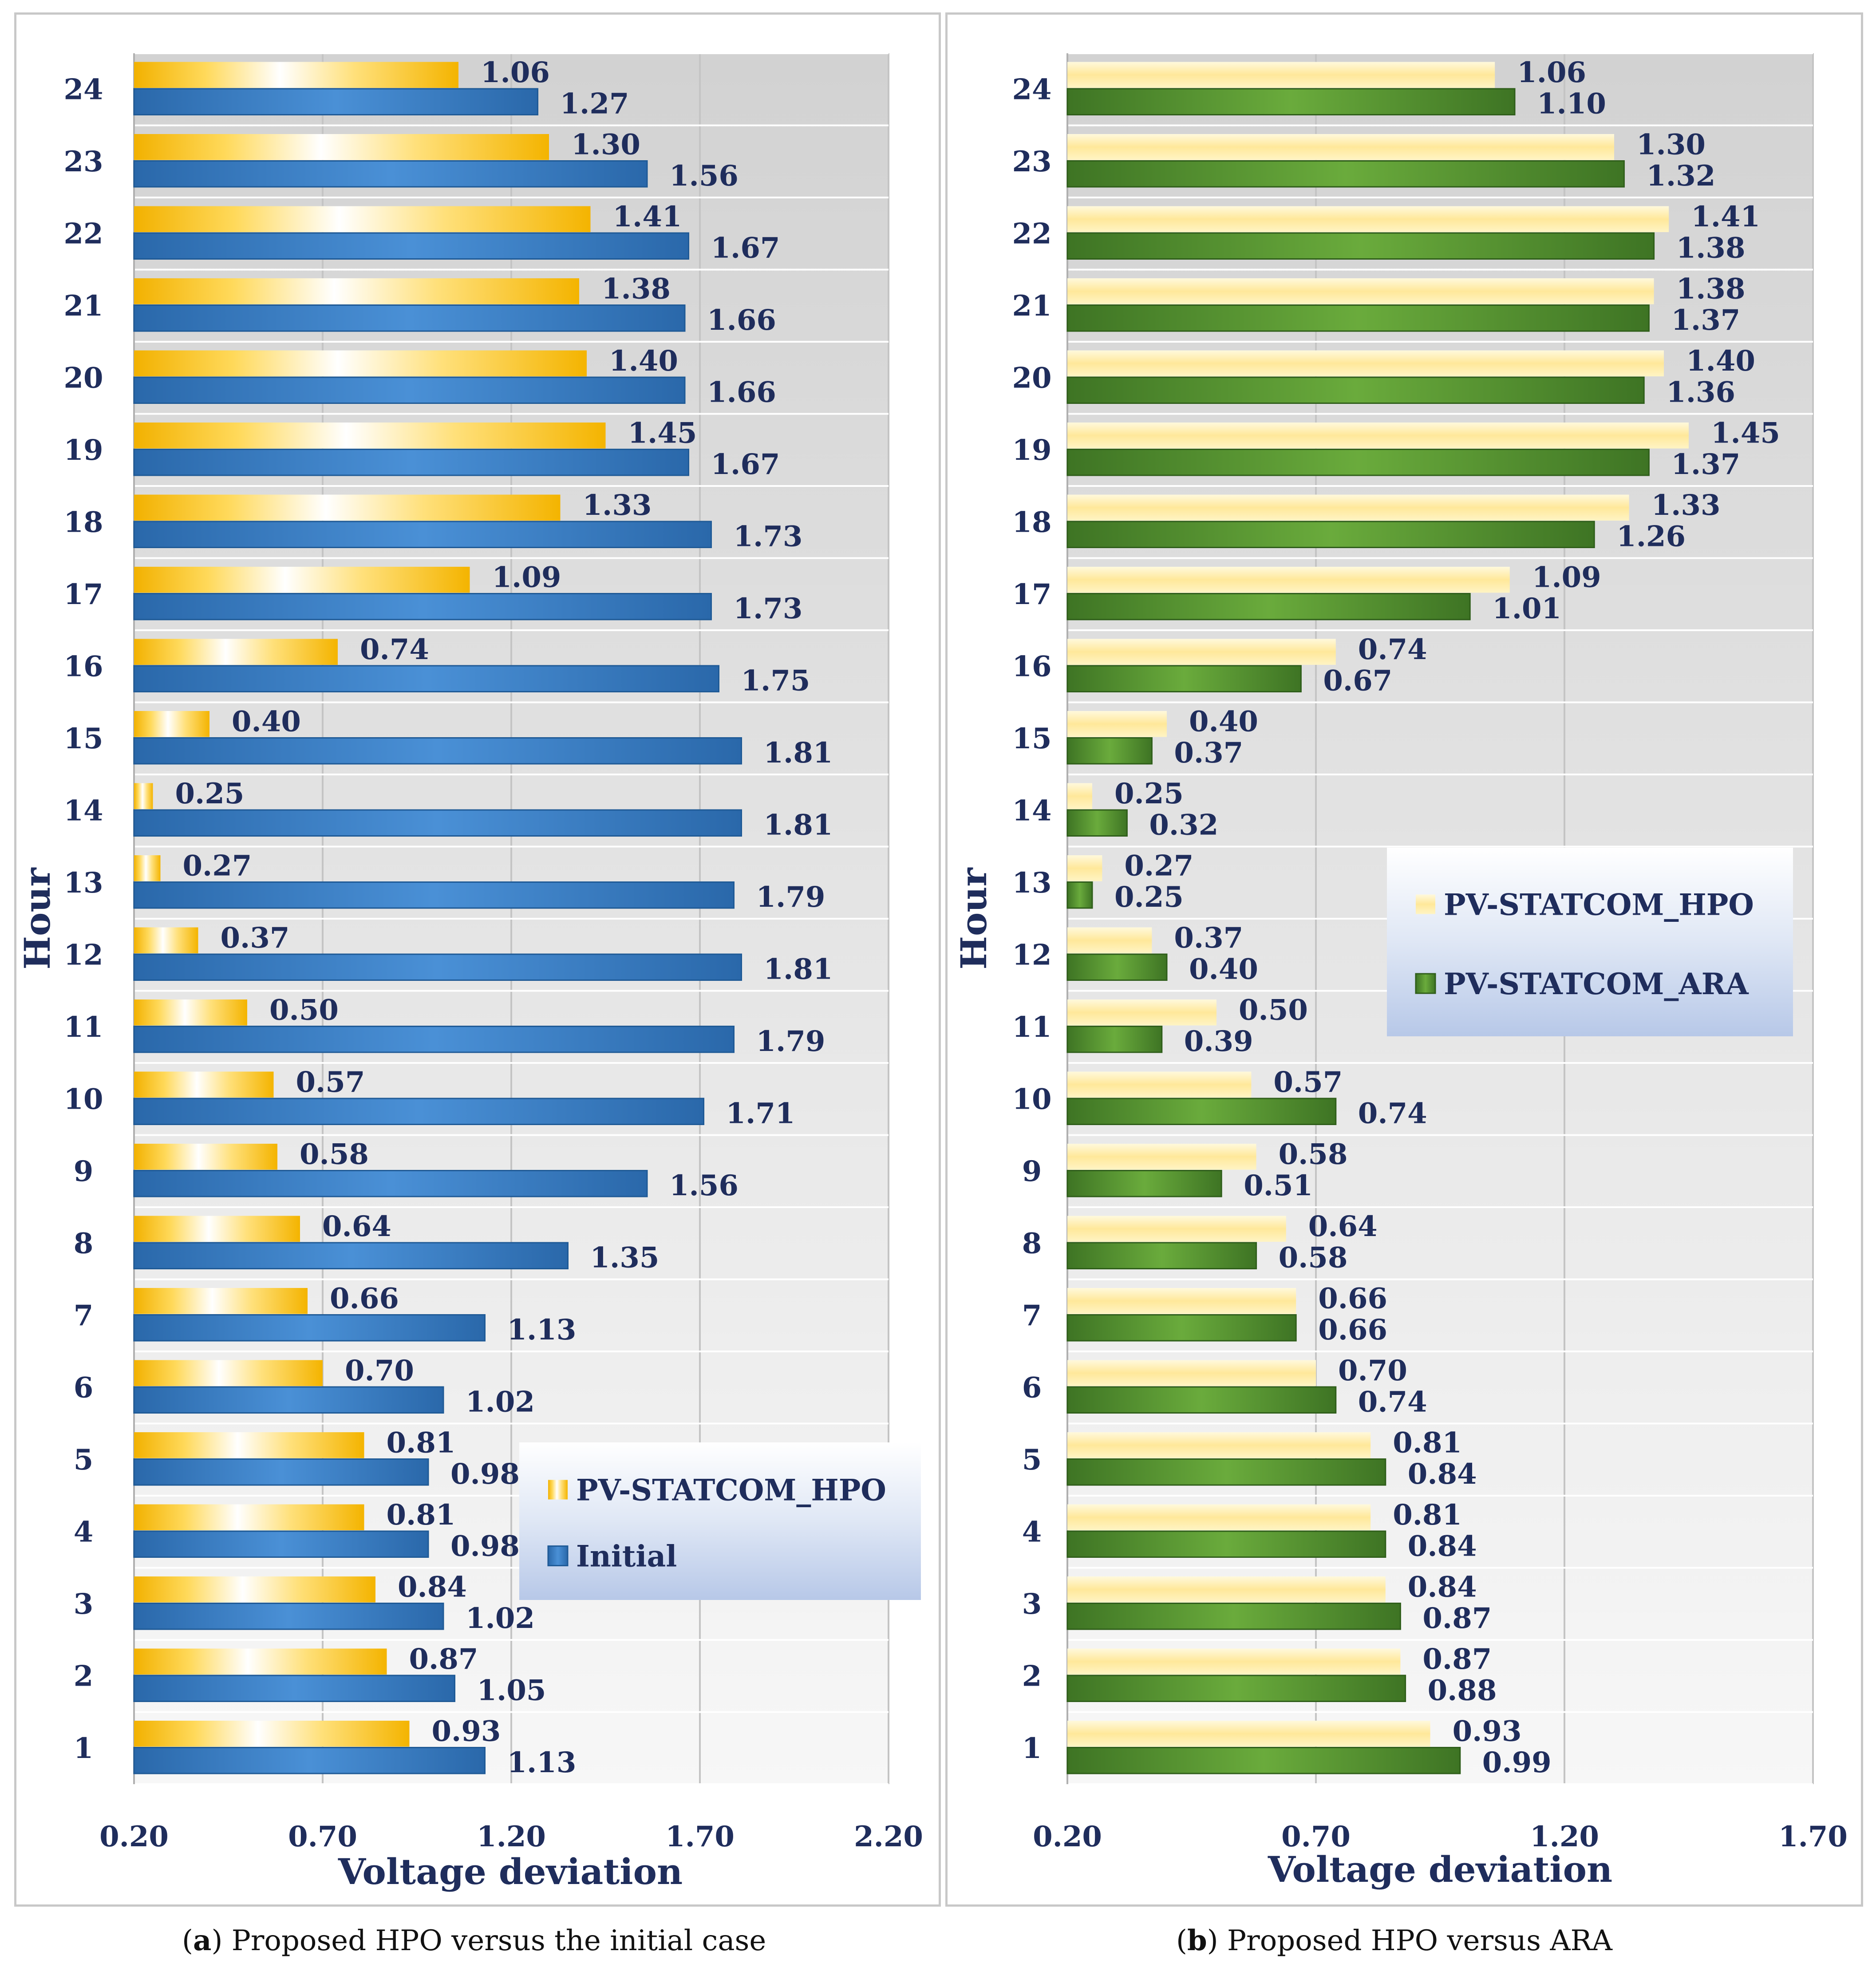  What do you see at coordinates (364, 1298) in the screenshot?
I see `data-label-a-hpo: 0.66` at bounding box center [364, 1298].